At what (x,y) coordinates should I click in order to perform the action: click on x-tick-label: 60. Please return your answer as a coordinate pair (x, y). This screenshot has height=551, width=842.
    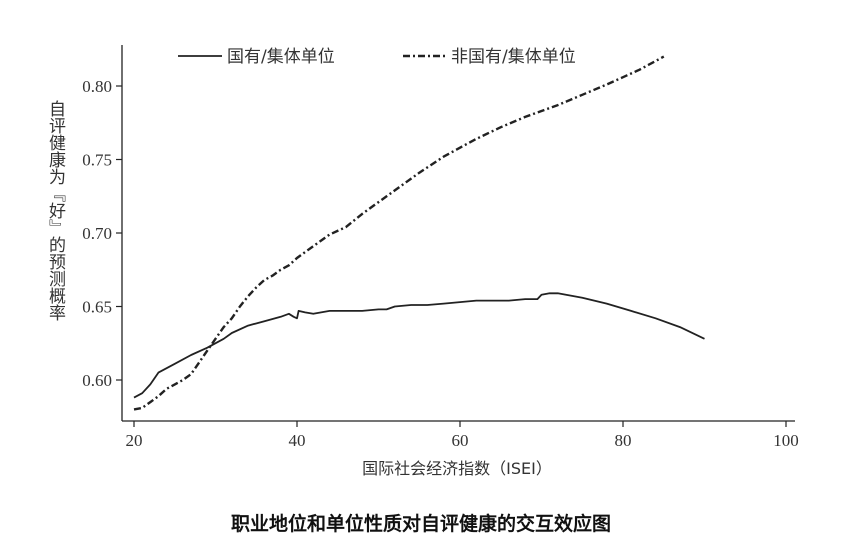
    Looking at the image, I should click on (460, 440).